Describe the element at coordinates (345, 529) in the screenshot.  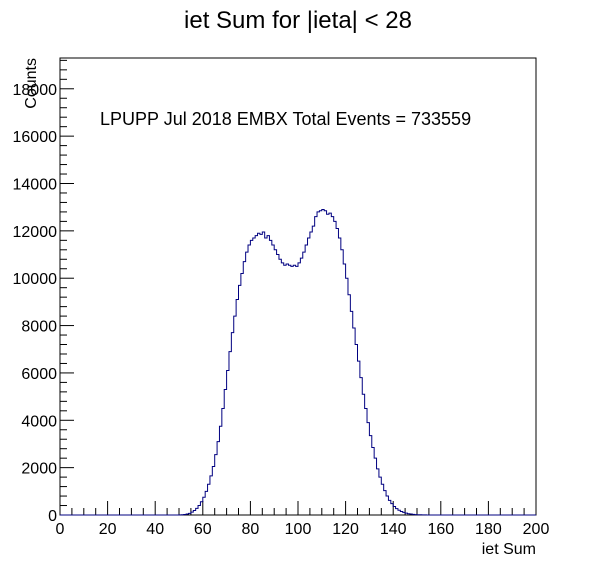
I see `x-tick-label: 120` at that location.